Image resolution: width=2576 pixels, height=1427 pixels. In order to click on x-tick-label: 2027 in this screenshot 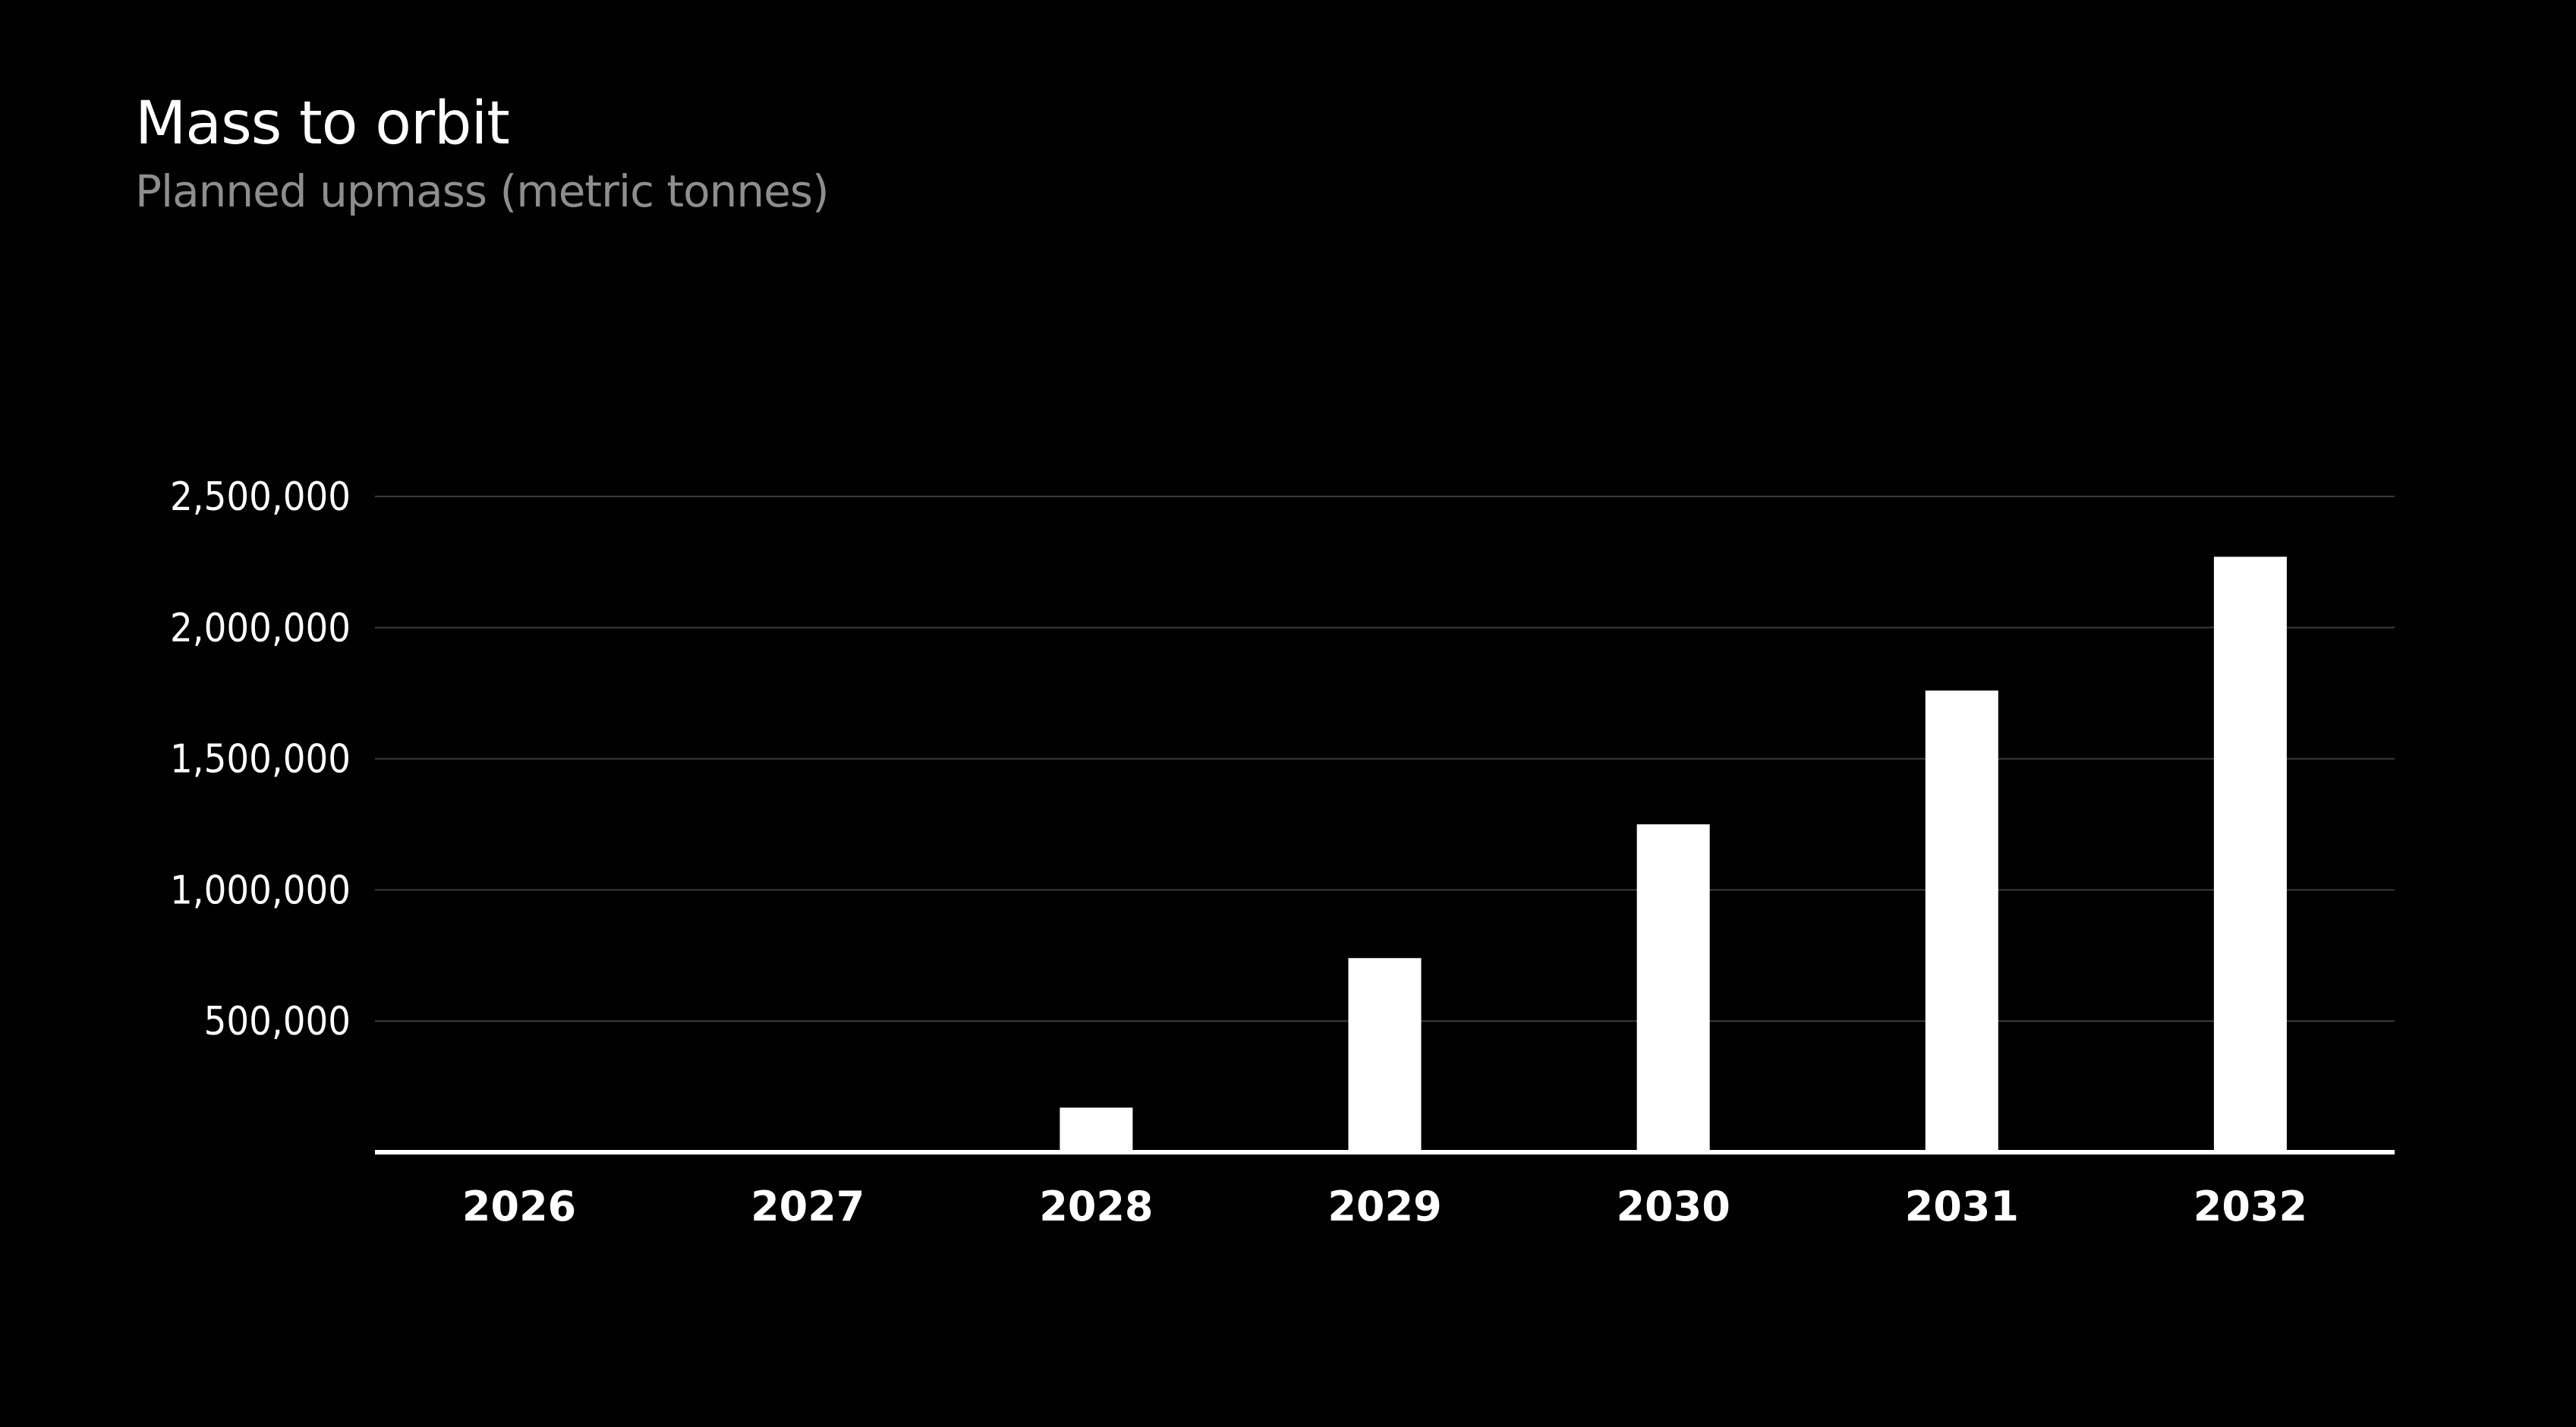, I will do `click(807, 1206)`.